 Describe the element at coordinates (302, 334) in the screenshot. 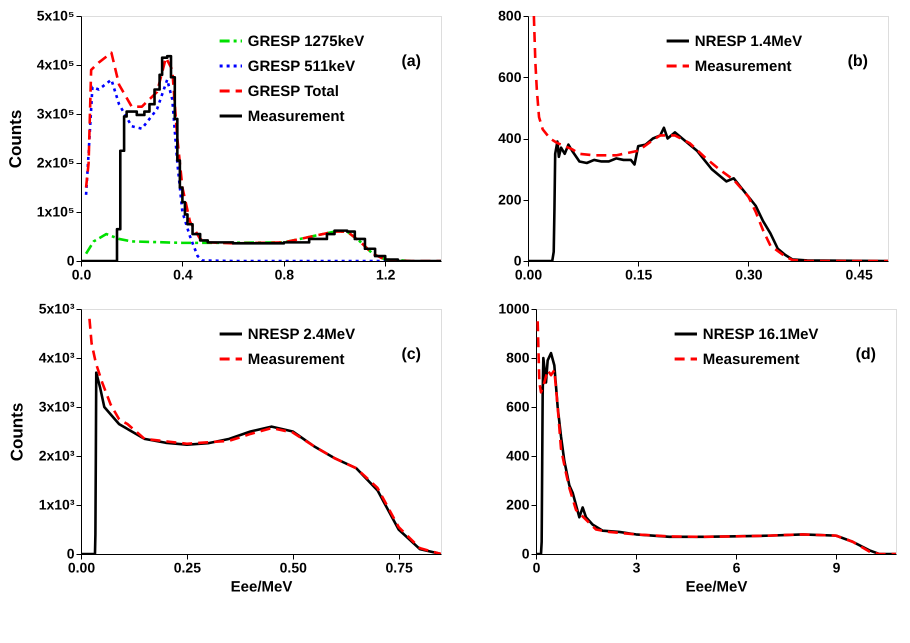

I see `legend-label: NRESP 2.4MeV` at that location.